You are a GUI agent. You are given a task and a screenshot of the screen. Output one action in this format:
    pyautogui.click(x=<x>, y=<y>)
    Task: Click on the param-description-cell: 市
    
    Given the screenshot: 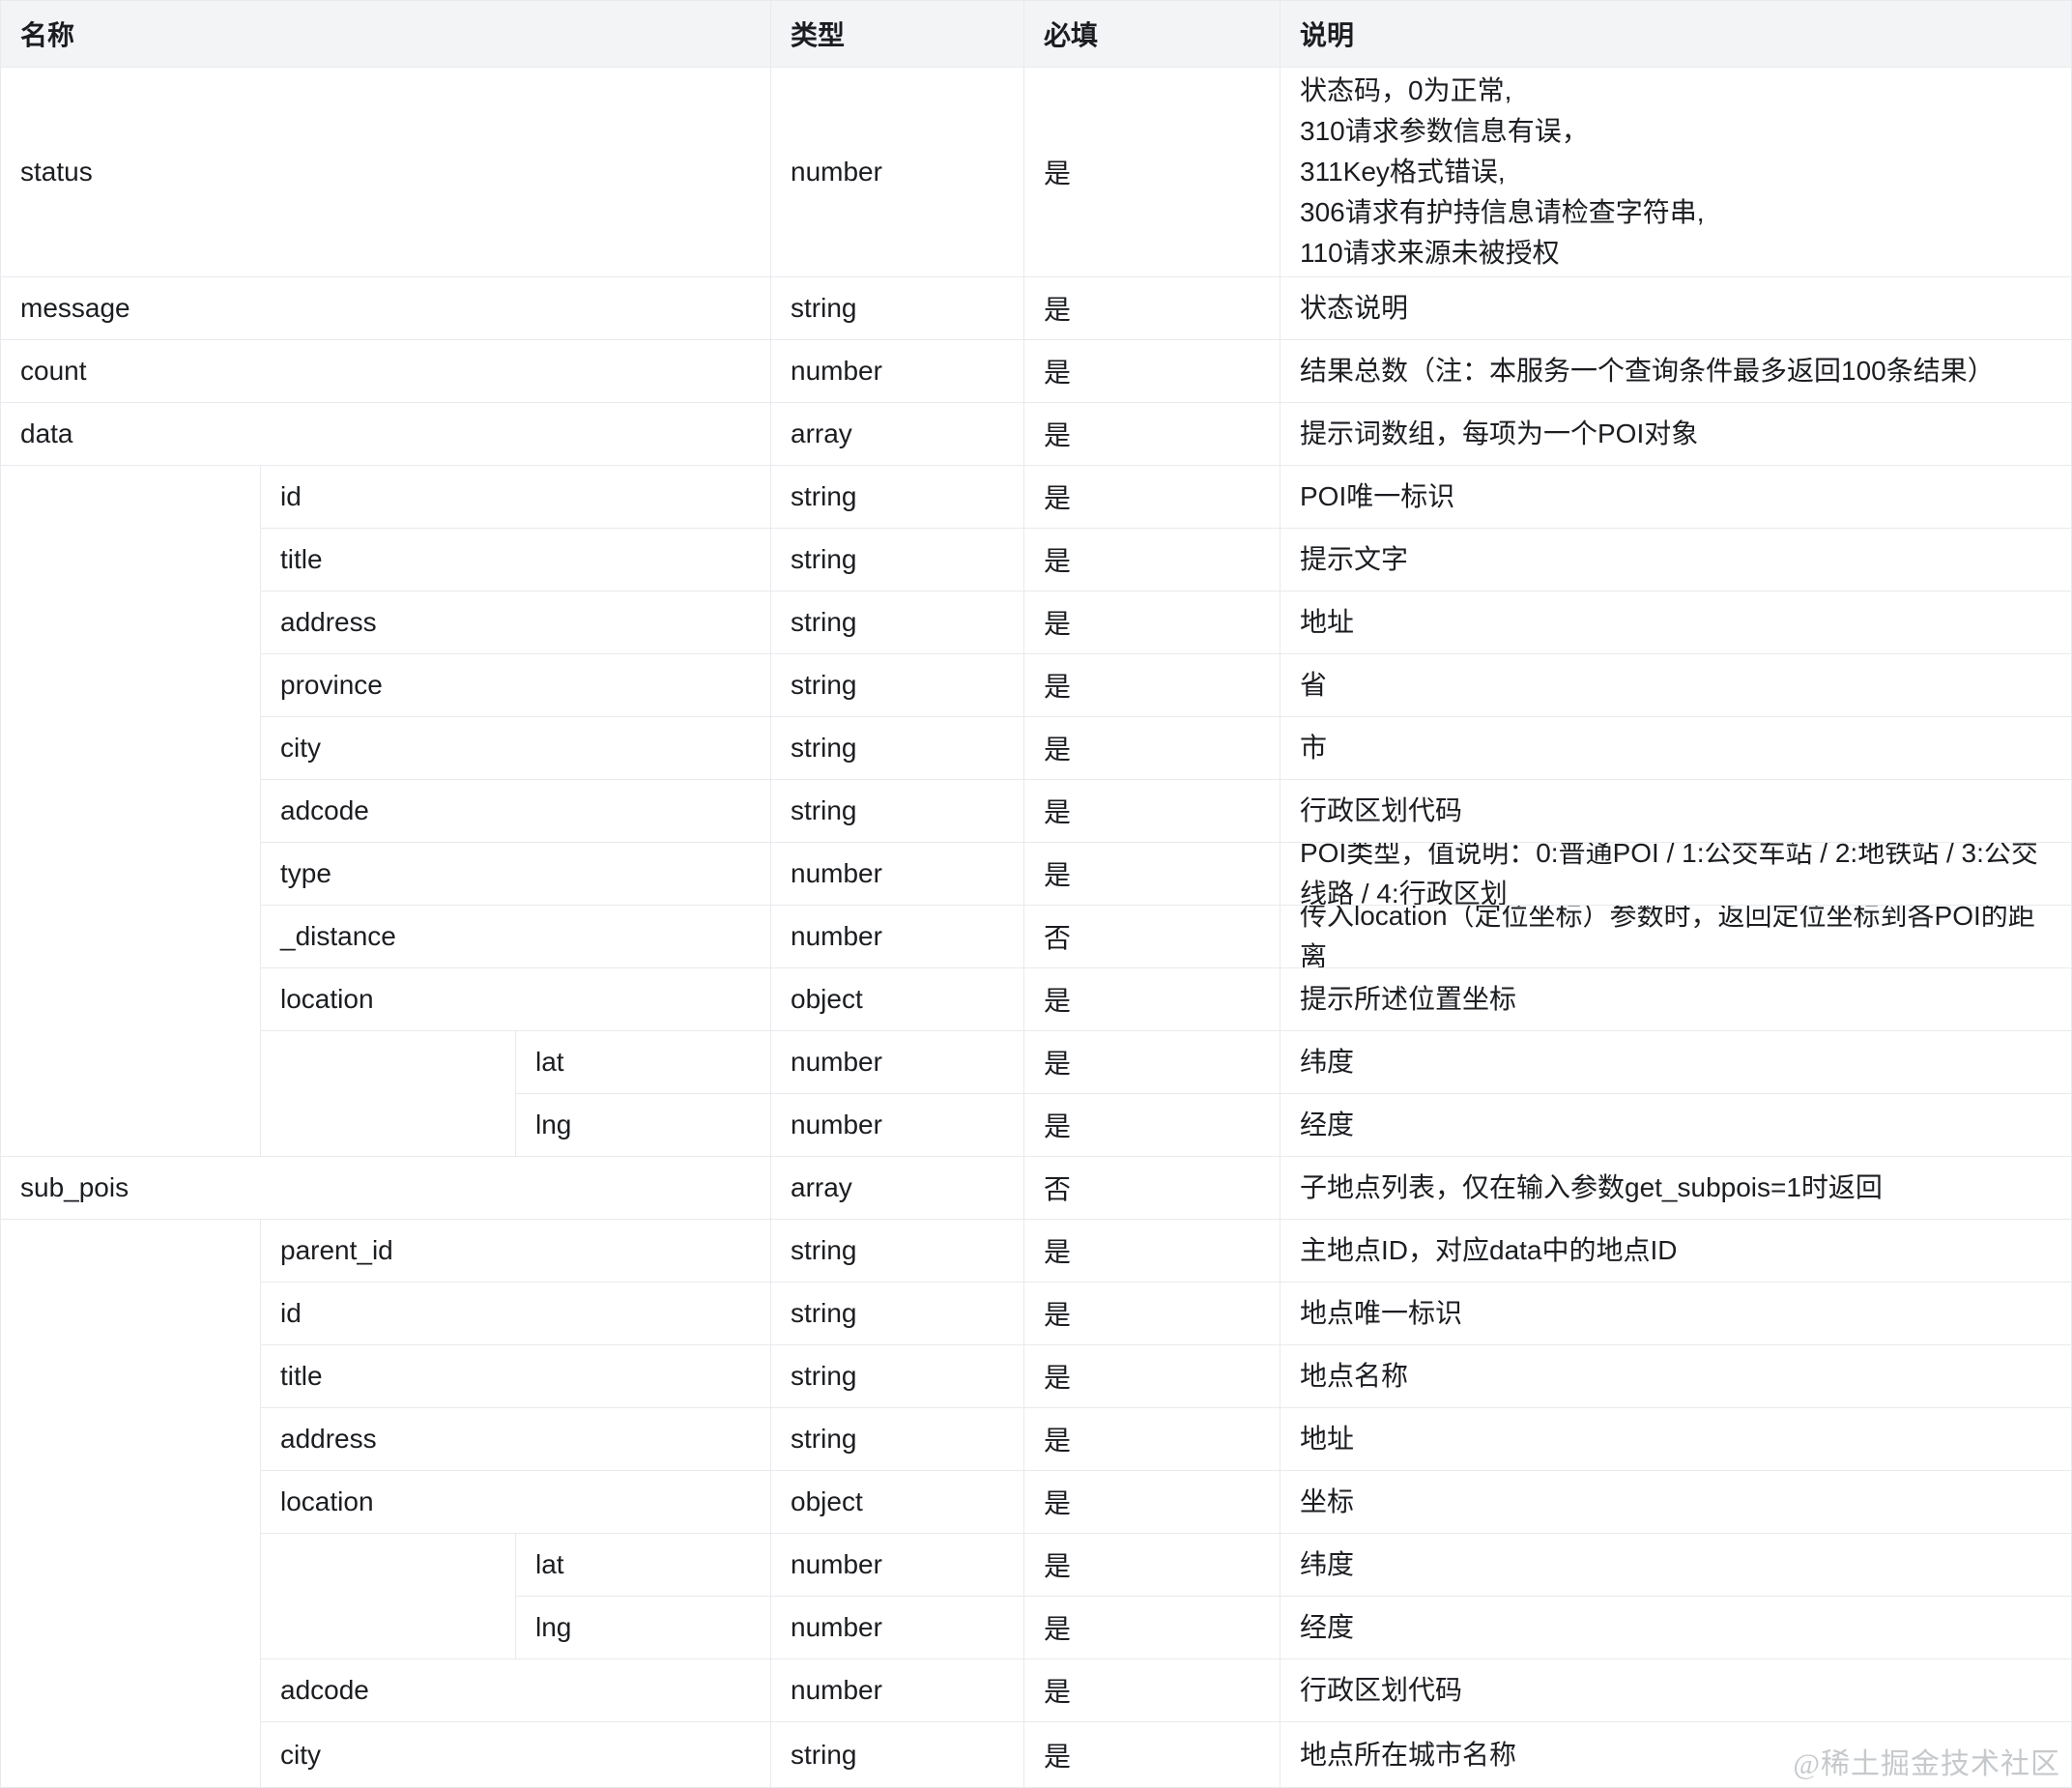 What is the action you would take?
    pyautogui.click(x=1675, y=747)
    